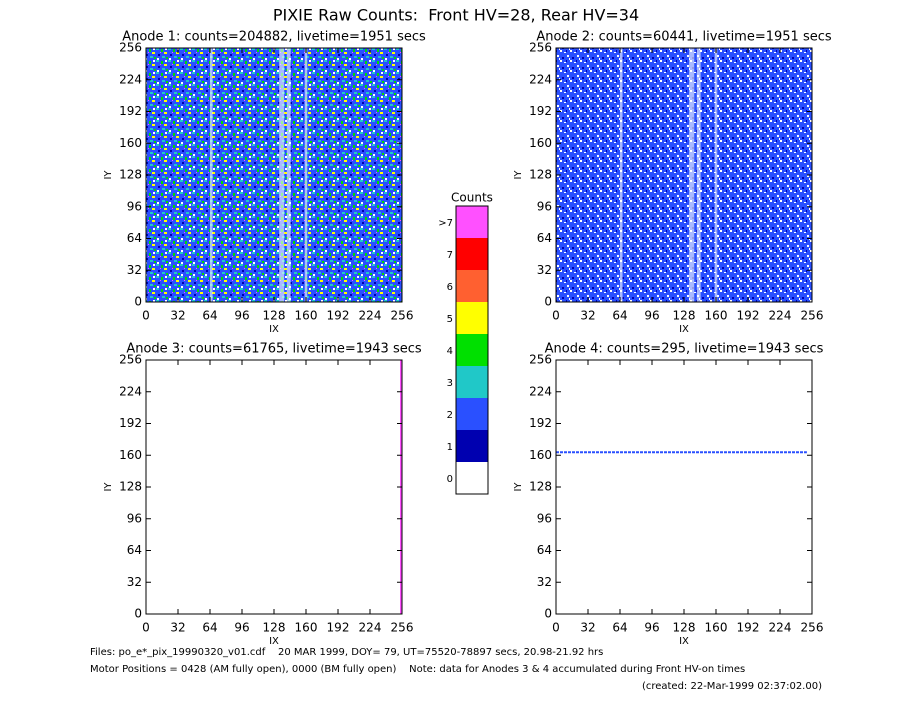  Describe the element at coordinates (450, 287) in the screenshot. I see `colorbar-label: 6` at that location.